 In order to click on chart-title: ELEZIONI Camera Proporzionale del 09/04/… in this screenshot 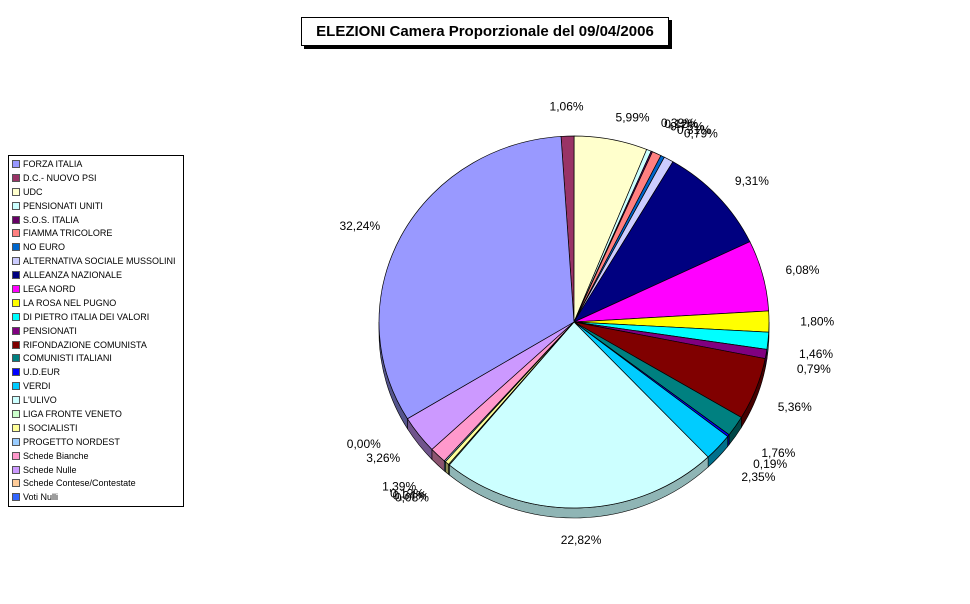, I will do `click(485, 31)`.